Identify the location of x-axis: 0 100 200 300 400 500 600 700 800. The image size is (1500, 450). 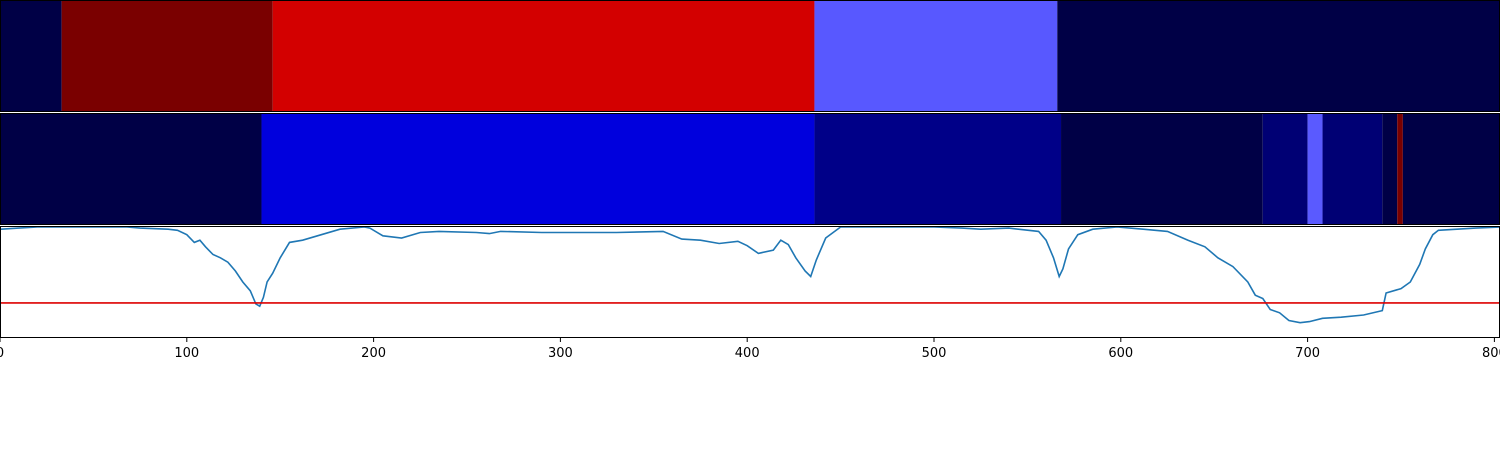
(750, 349).